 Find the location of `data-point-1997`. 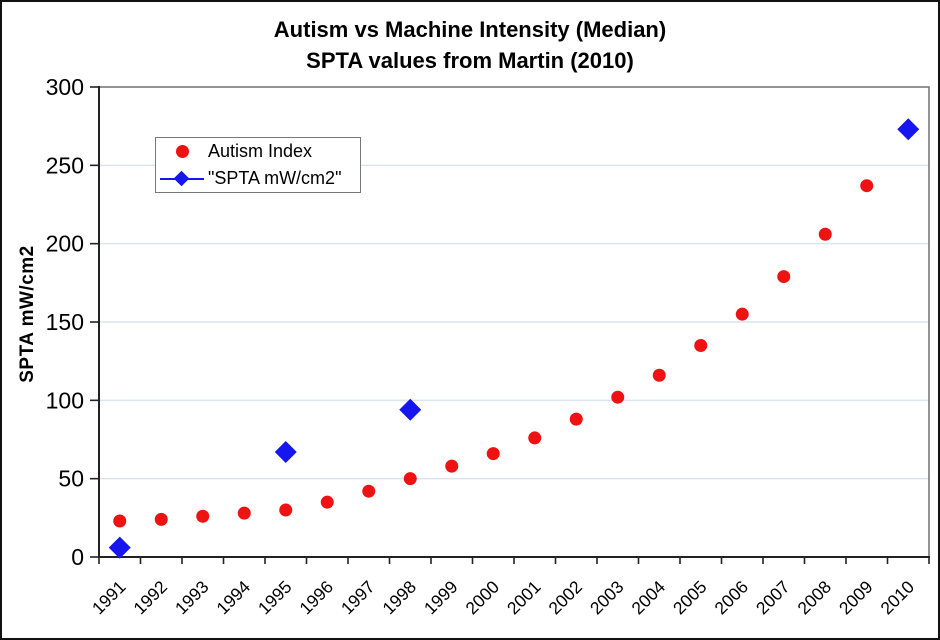

data-point-1997 is located at coordinates (369, 491).